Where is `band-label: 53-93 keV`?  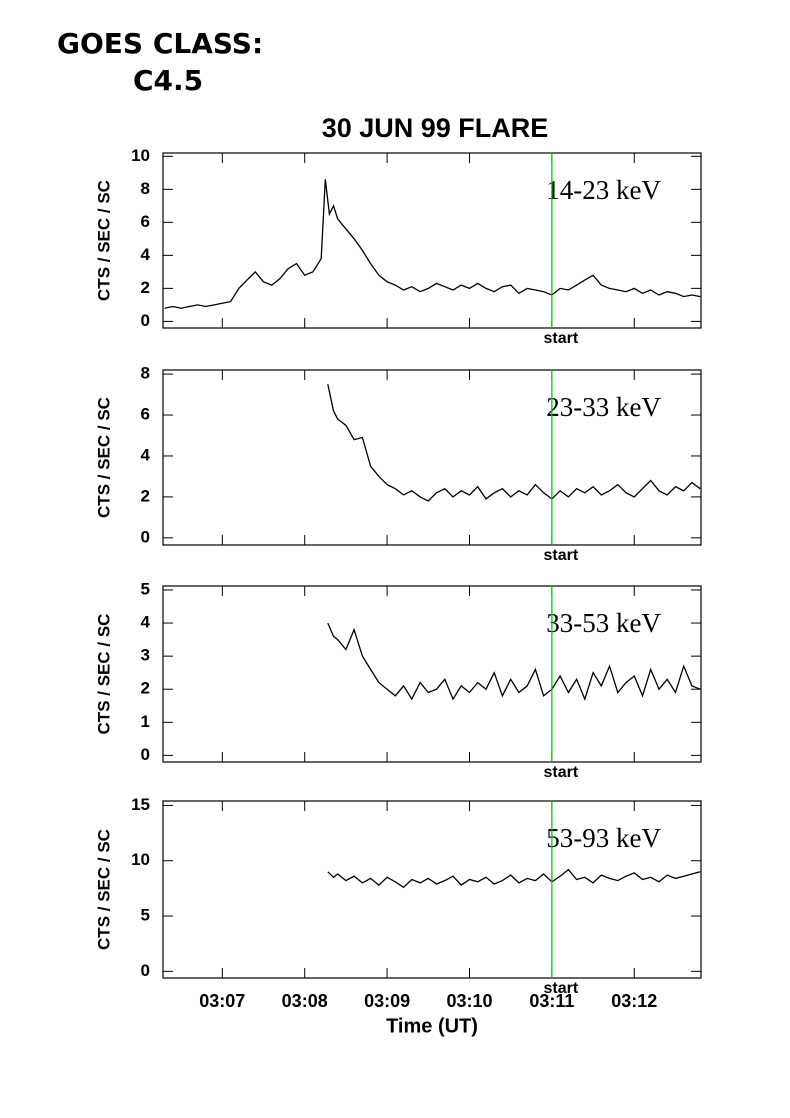
band-label: 53-93 keV is located at coordinates (603, 838).